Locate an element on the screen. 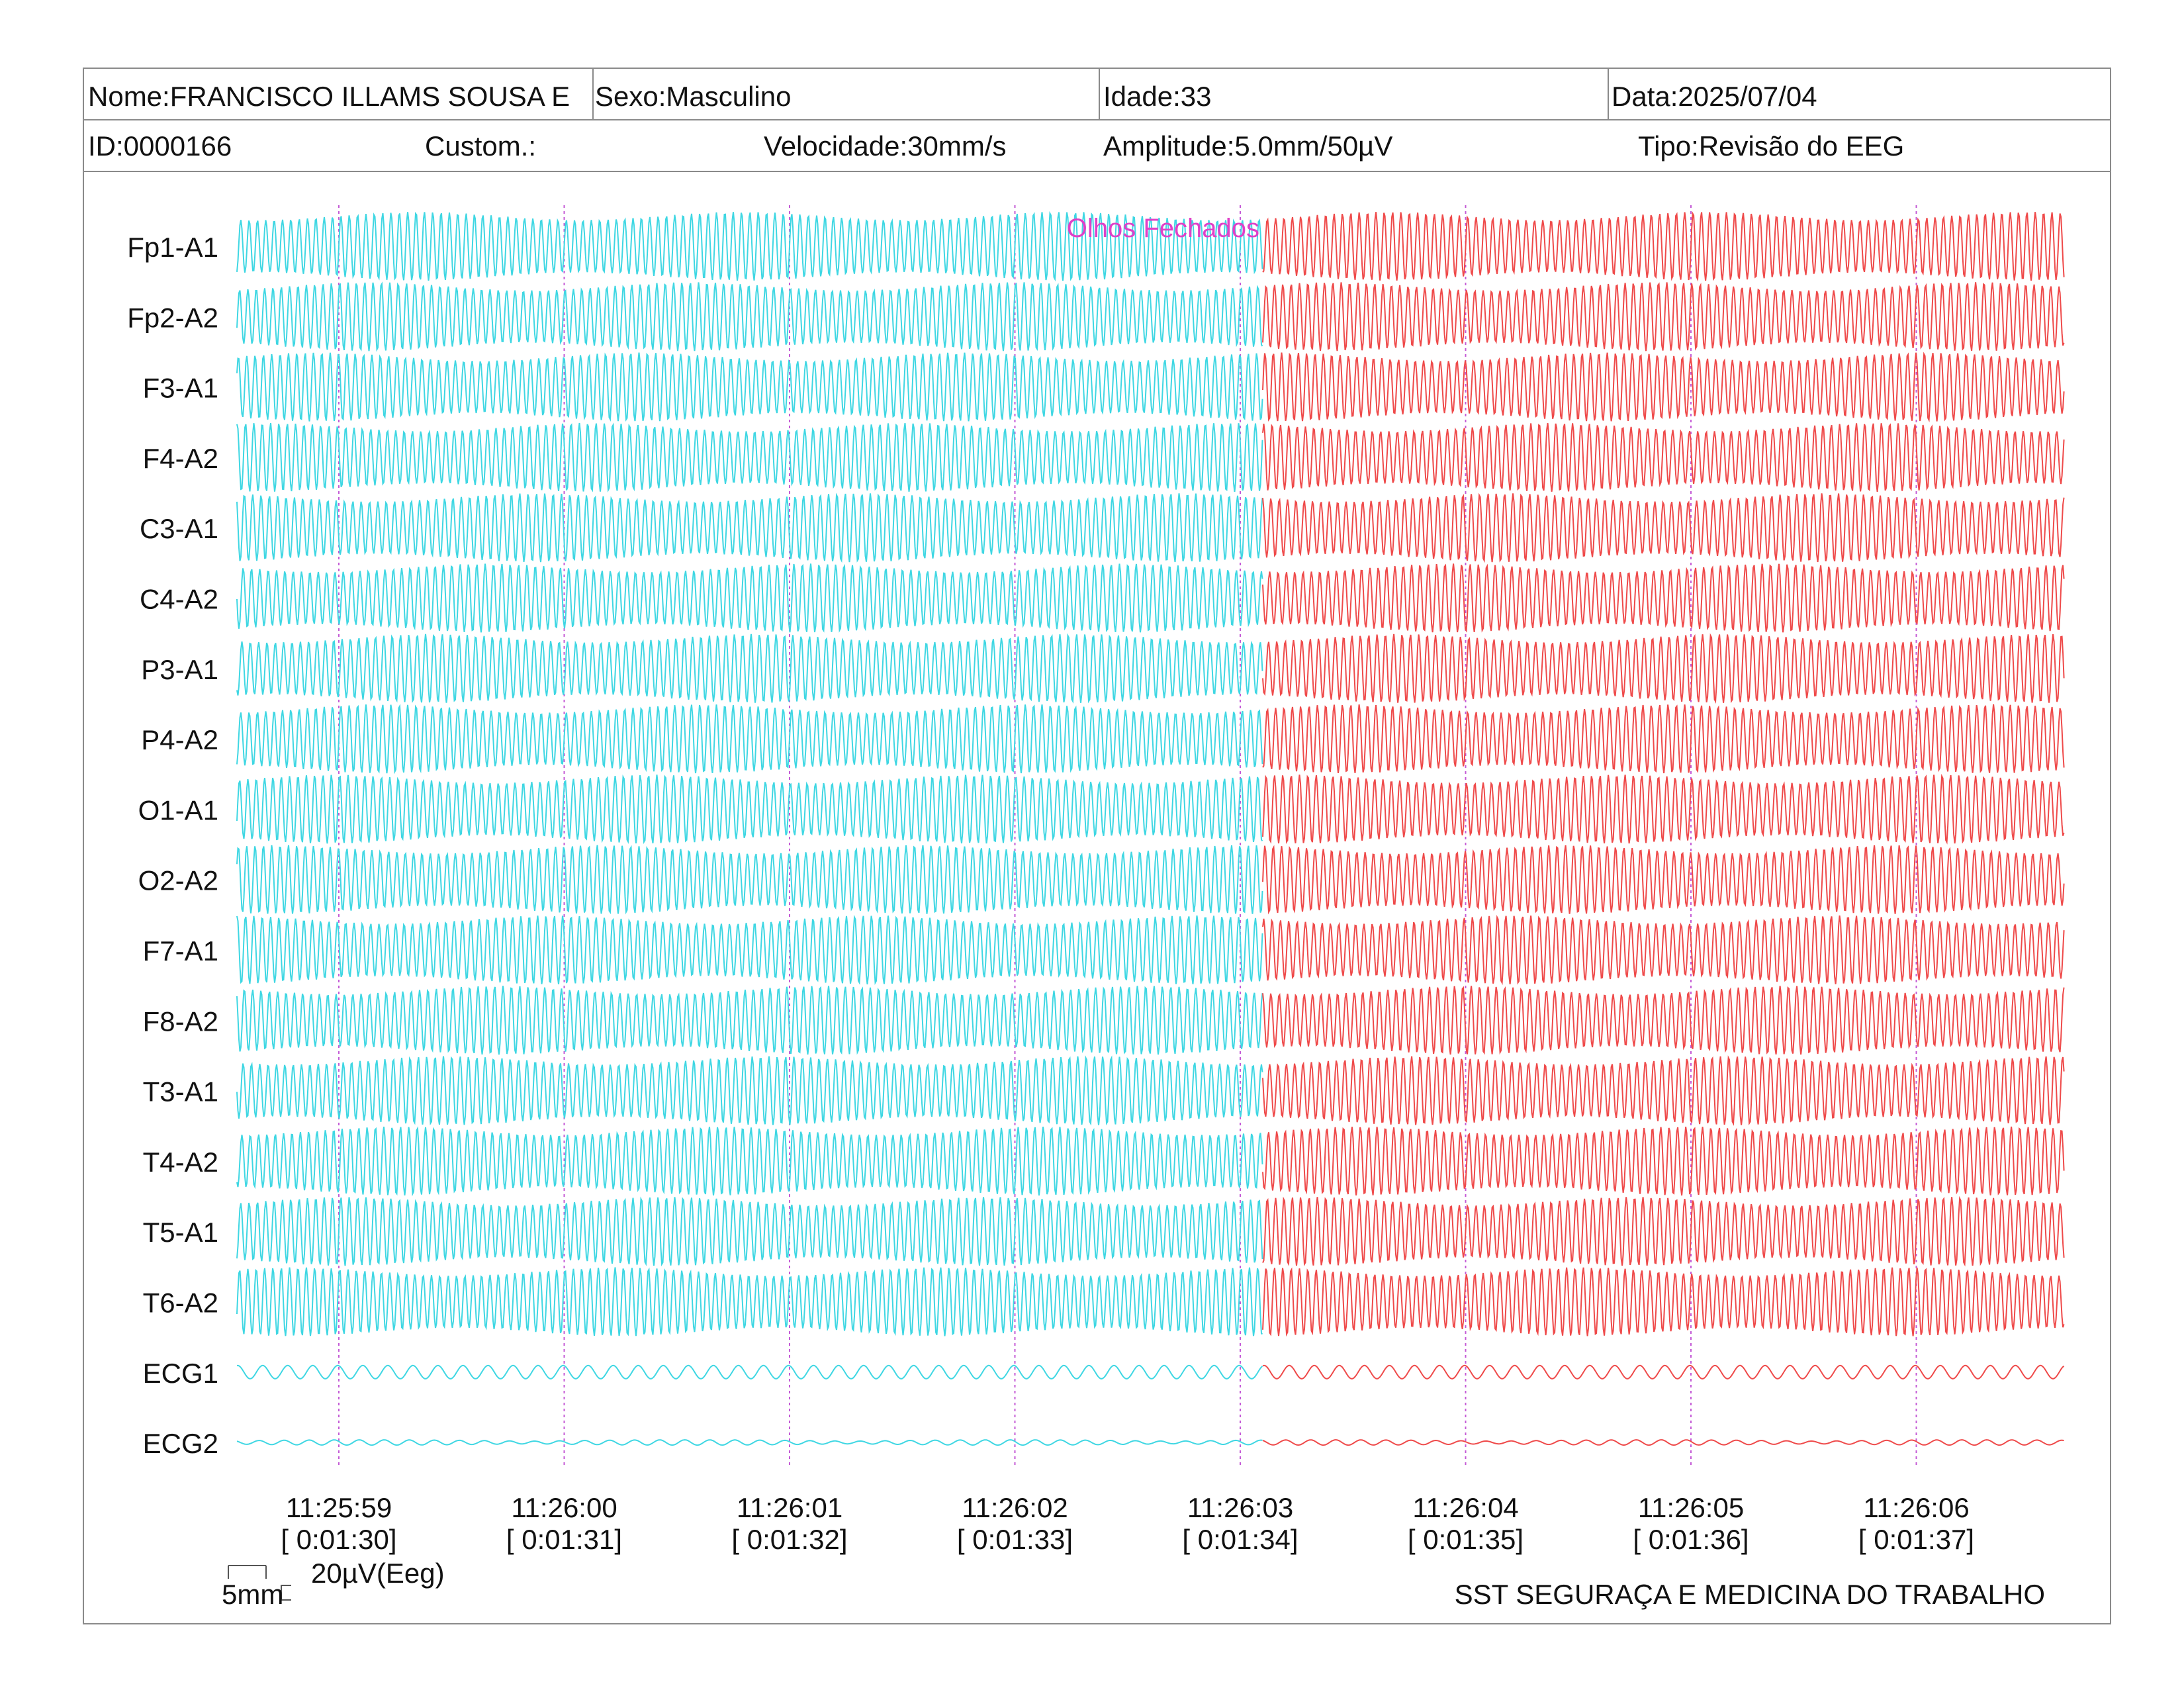 The image size is (2184, 1688). channel-label: Fp1-A1 is located at coordinates (172, 247).